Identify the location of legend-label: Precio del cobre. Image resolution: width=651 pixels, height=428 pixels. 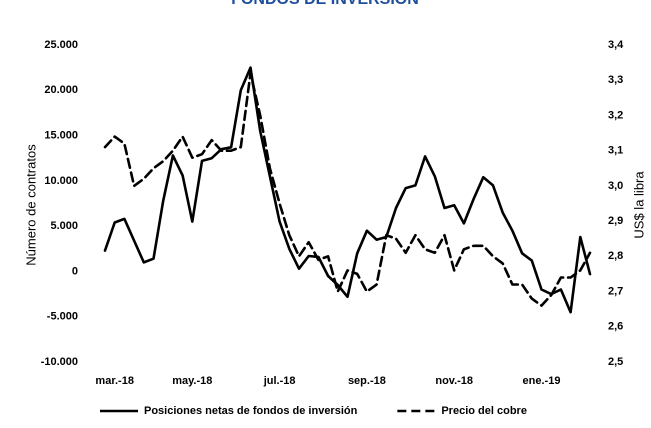
(484, 411).